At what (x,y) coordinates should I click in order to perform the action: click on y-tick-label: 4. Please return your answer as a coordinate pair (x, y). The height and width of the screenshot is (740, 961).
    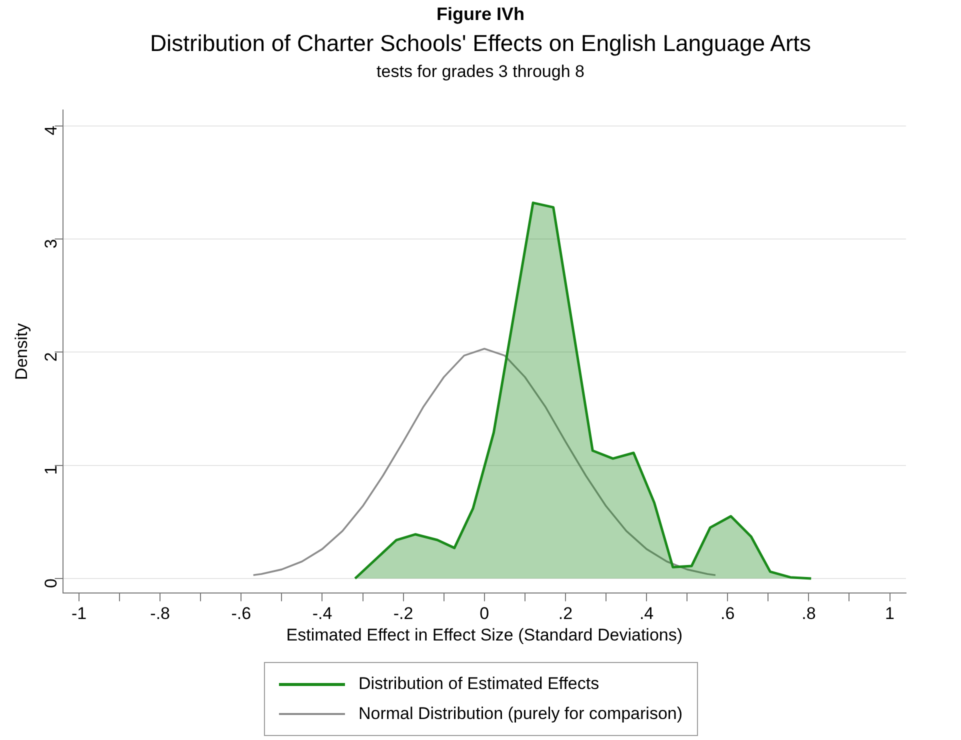
    Looking at the image, I should click on (50, 131).